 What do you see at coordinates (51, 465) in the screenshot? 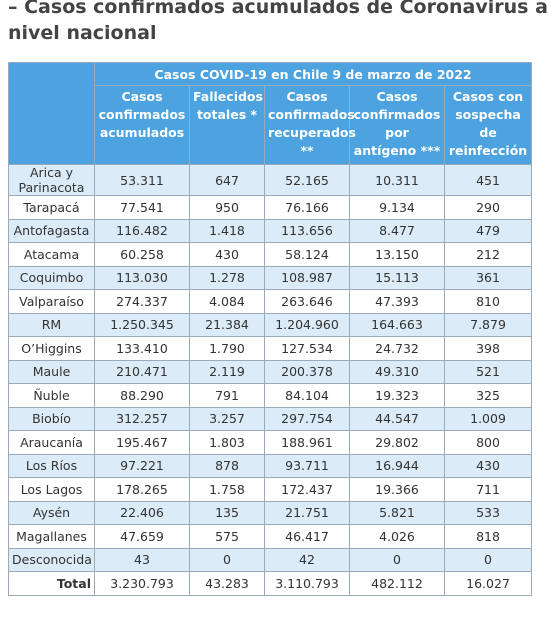
I see `region-cell: Los Ríos` at bounding box center [51, 465].